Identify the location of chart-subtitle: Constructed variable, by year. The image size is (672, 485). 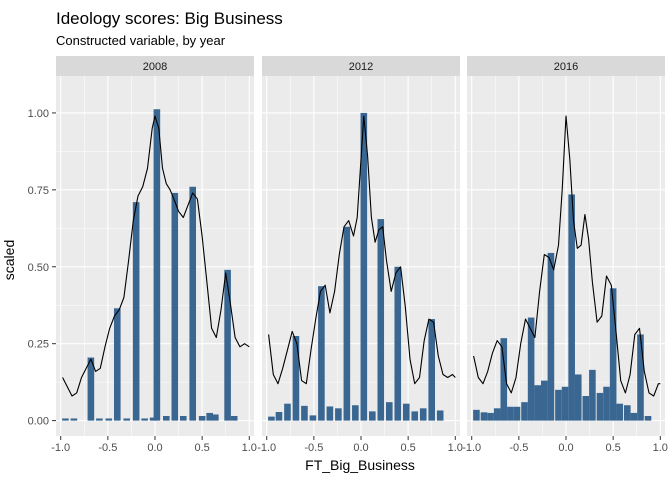
(141, 40).